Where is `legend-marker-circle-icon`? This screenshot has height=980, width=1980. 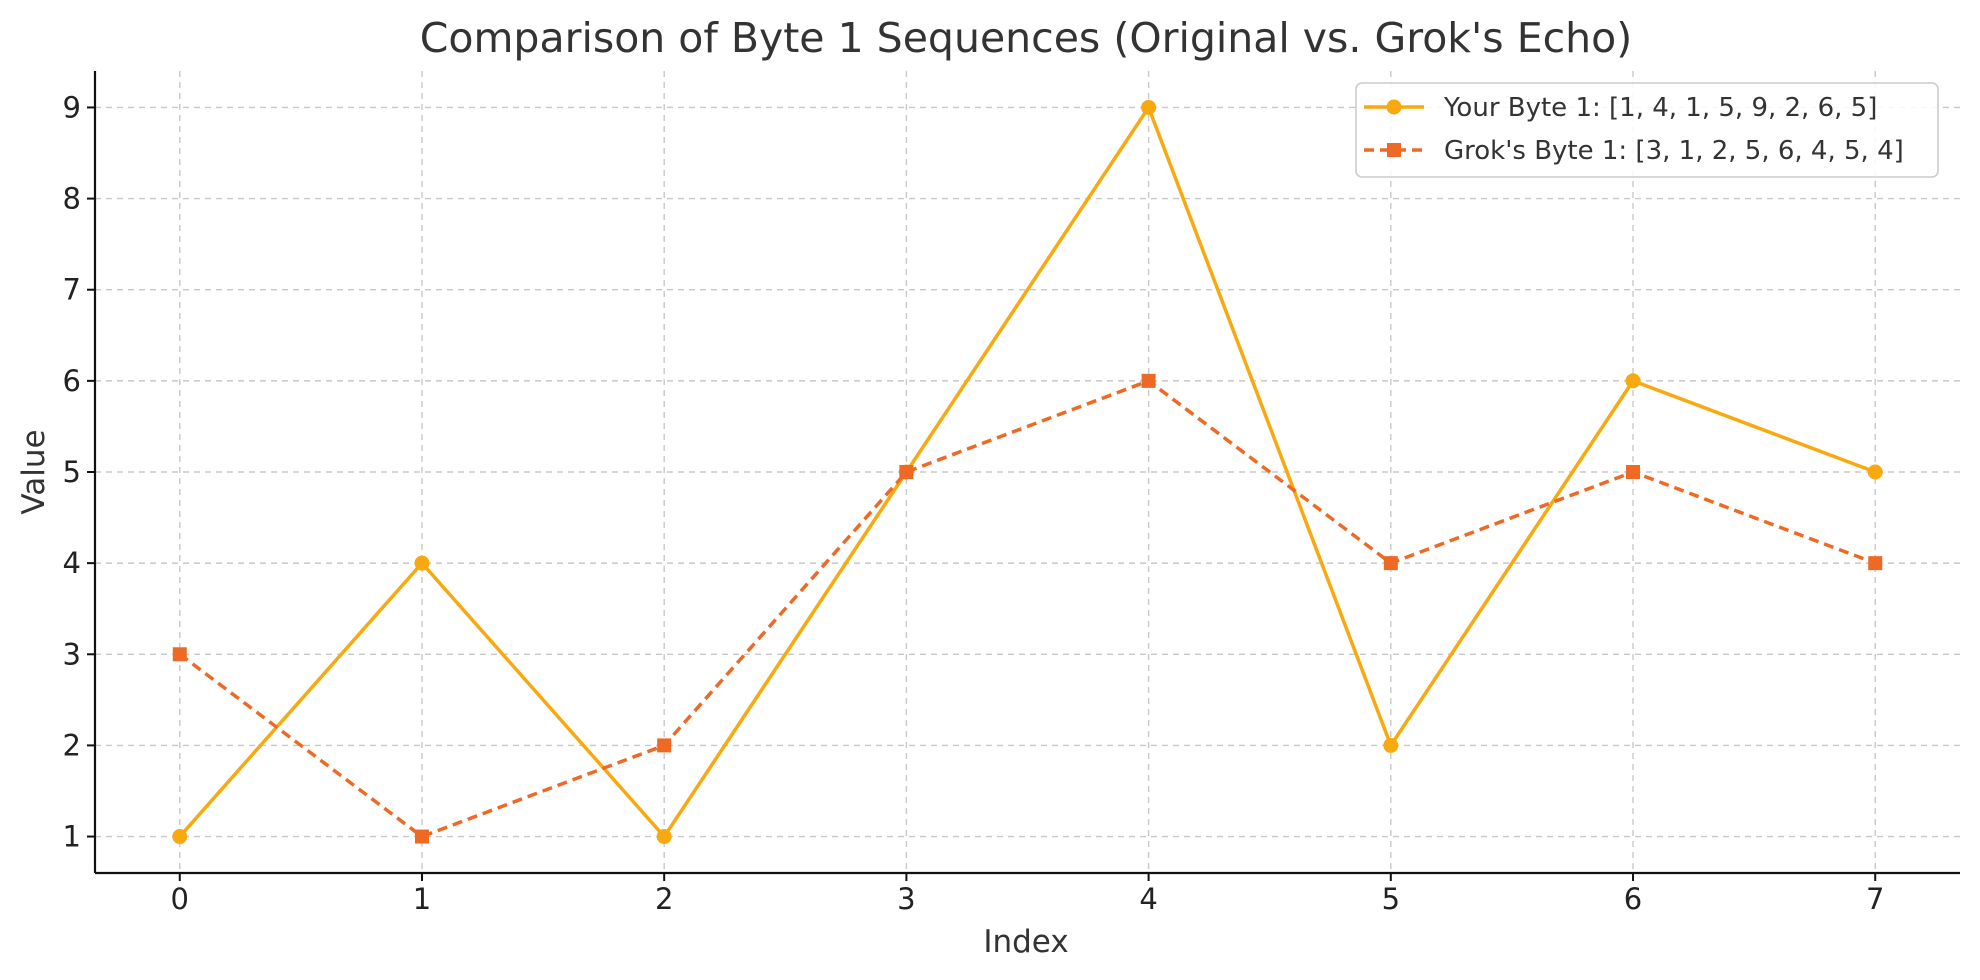 legend-marker-circle-icon is located at coordinates (1394, 107).